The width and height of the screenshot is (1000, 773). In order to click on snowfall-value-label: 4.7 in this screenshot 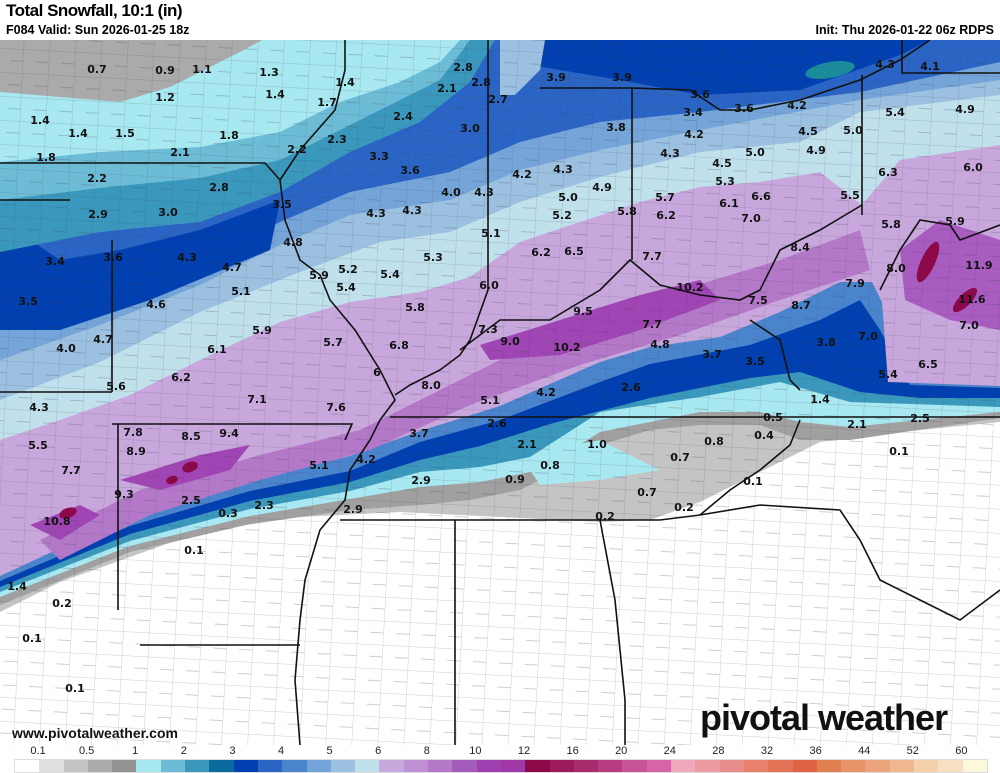, I will do `click(232, 267)`.